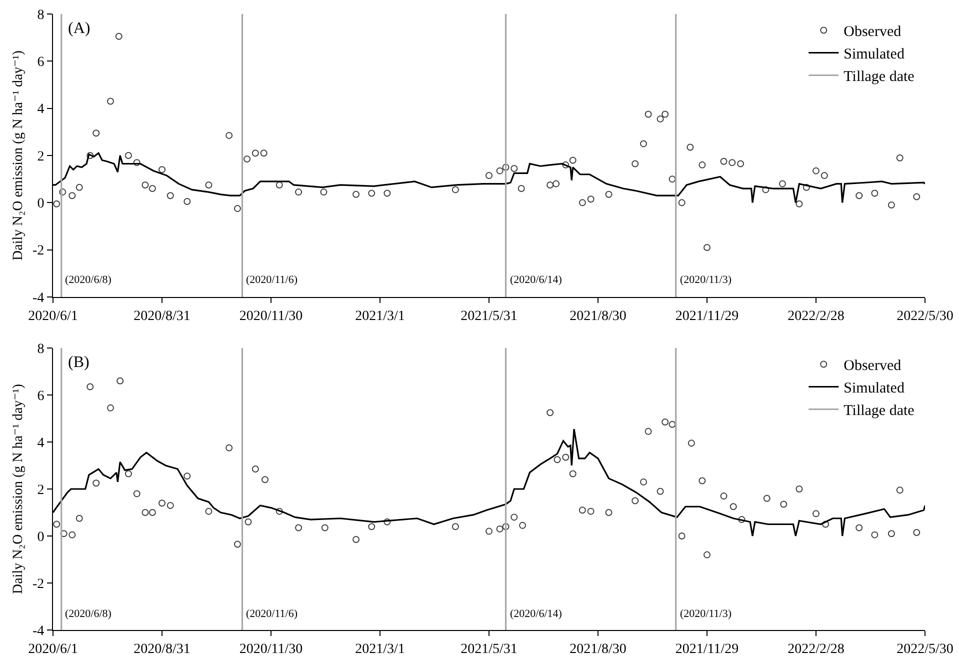 This screenshot has height=660, width=959. What do you see at coordinates (79, 28) in the screenshot?
I see `annotation: (A)` at bounding box center [79, 28].